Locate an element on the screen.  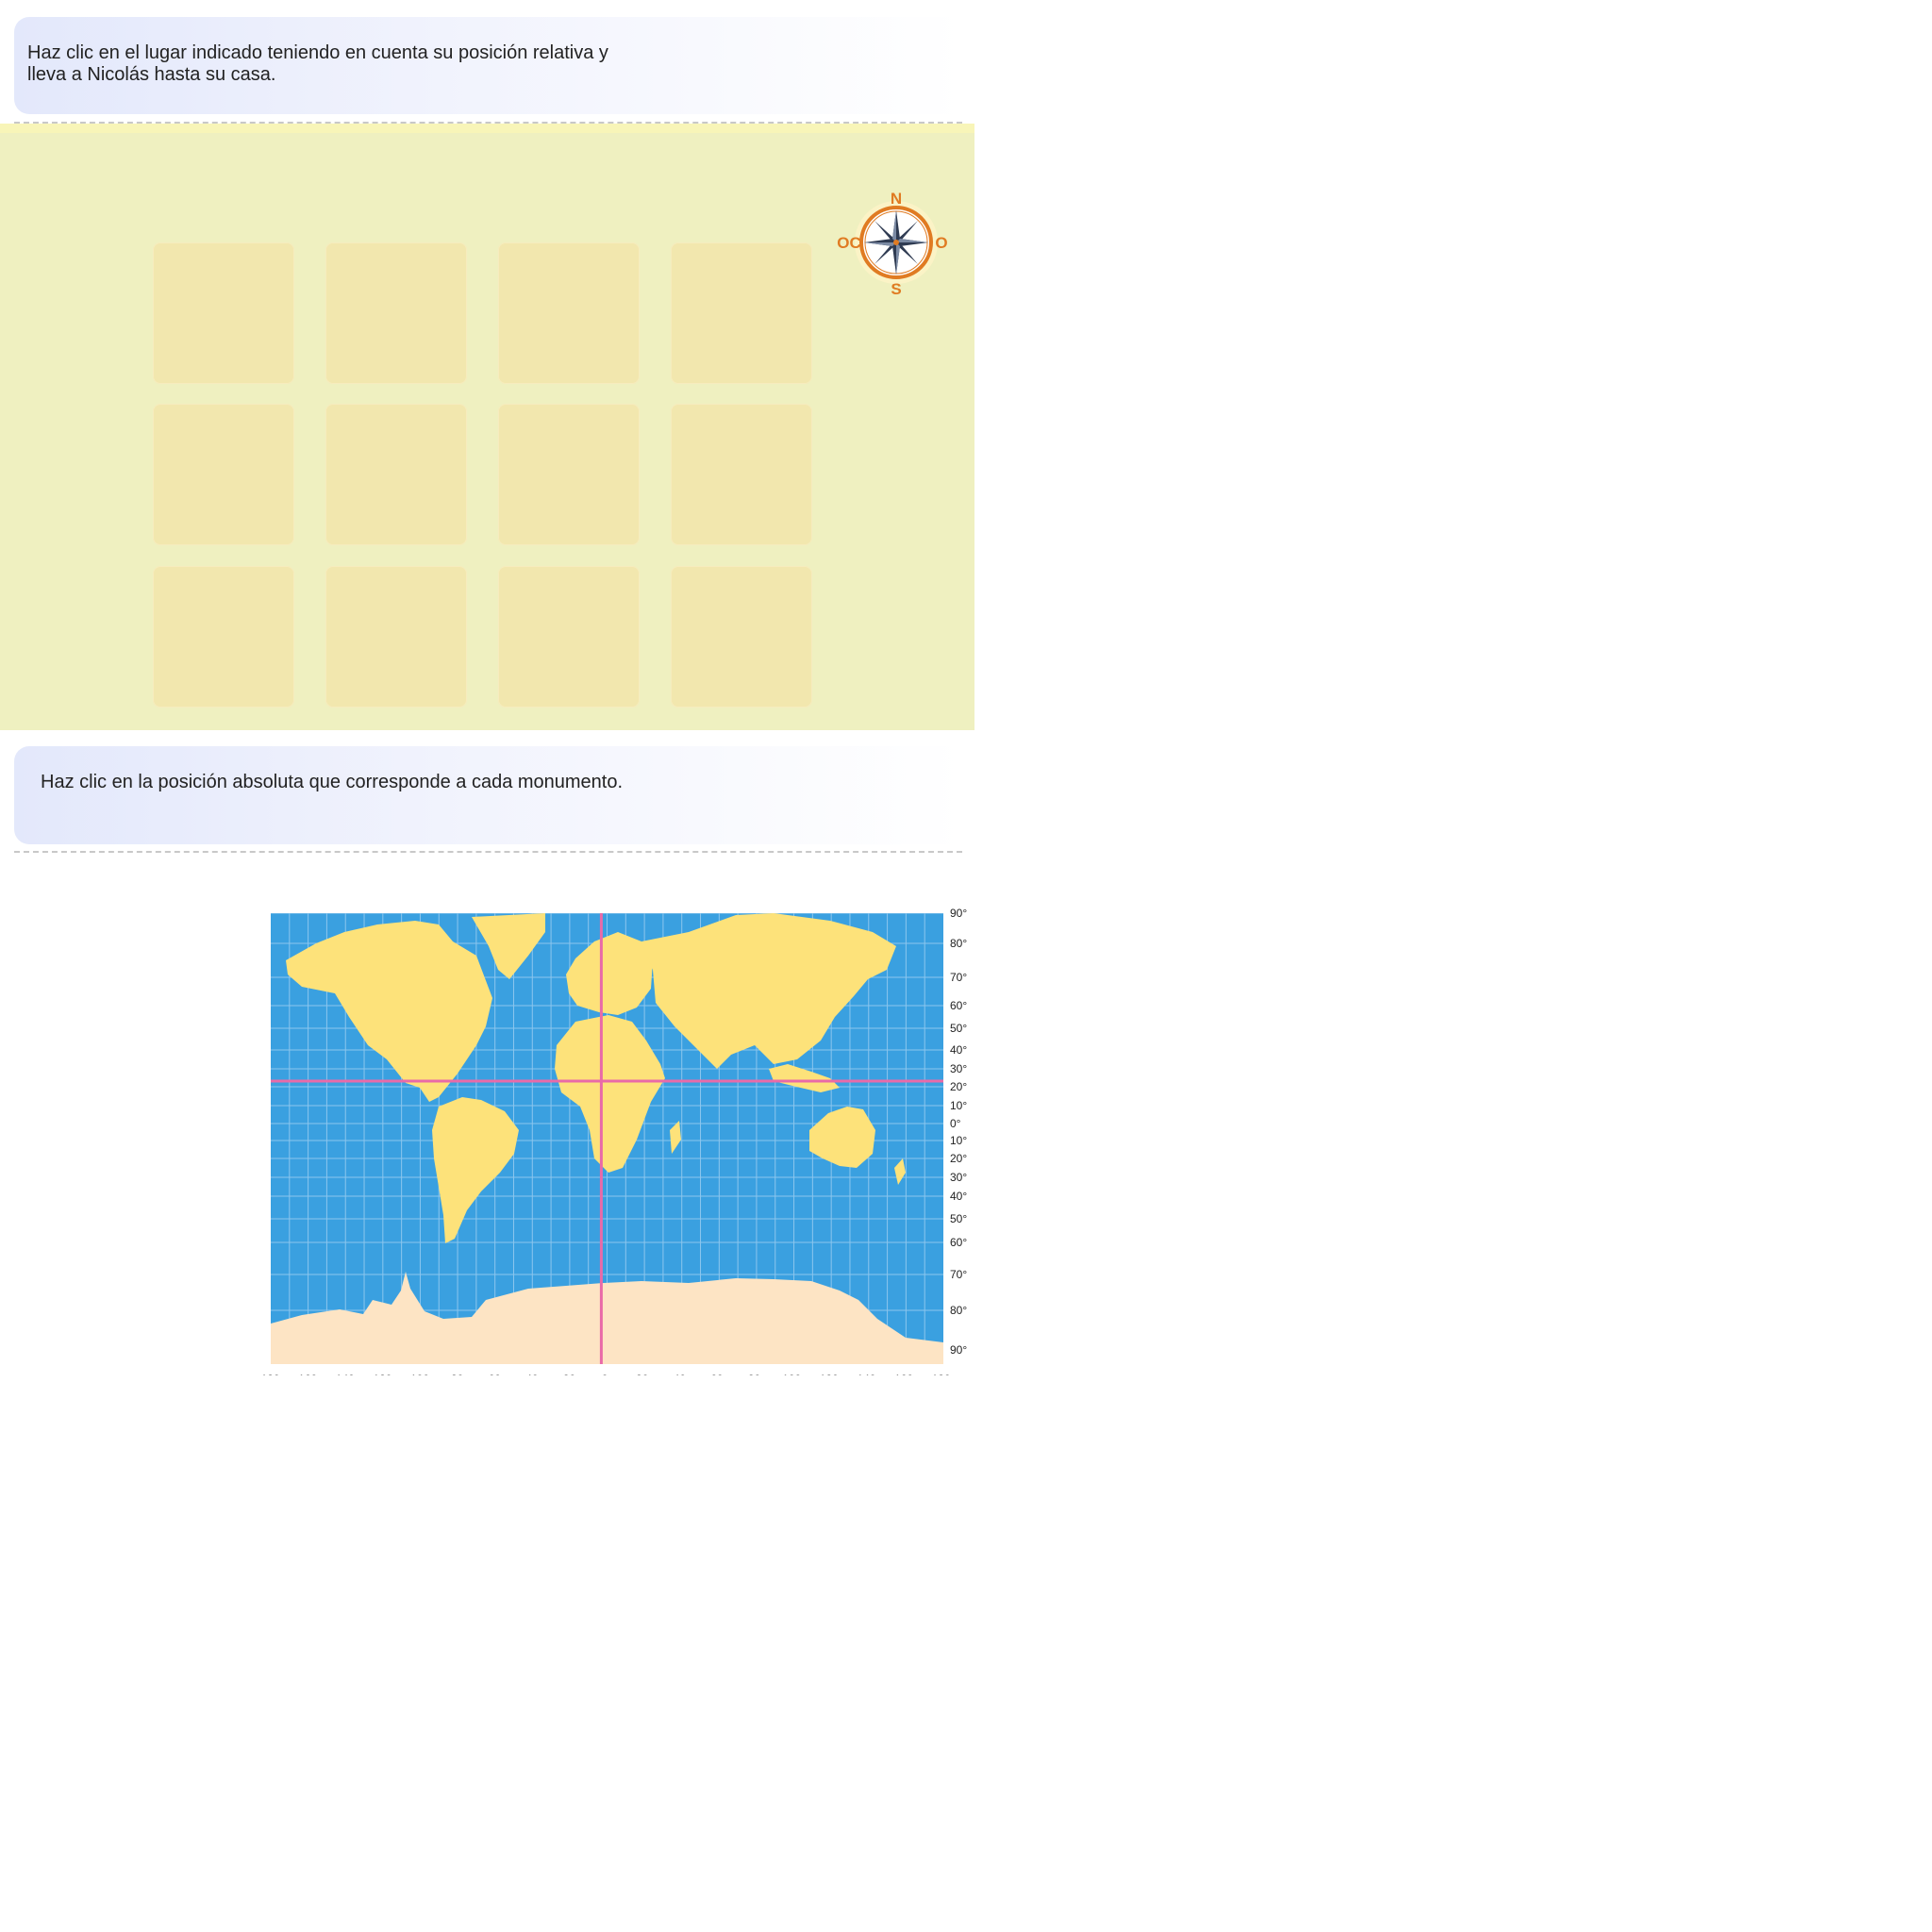
longitude-label: -140° is located at coordinates (345, 1374).